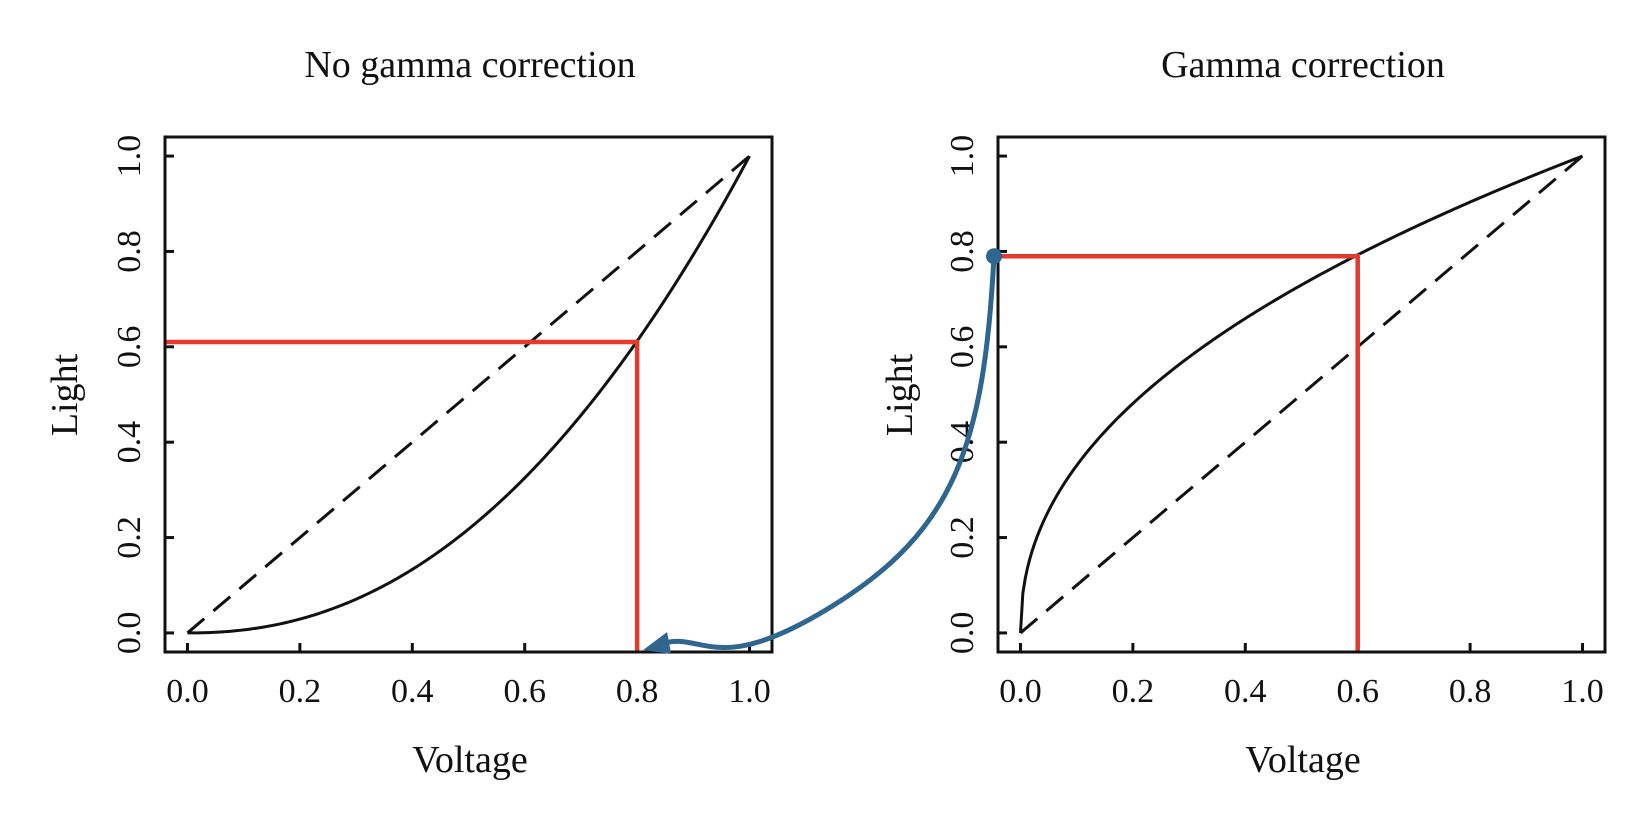  I want to click on arrow-head-icon, so click(657, 643).